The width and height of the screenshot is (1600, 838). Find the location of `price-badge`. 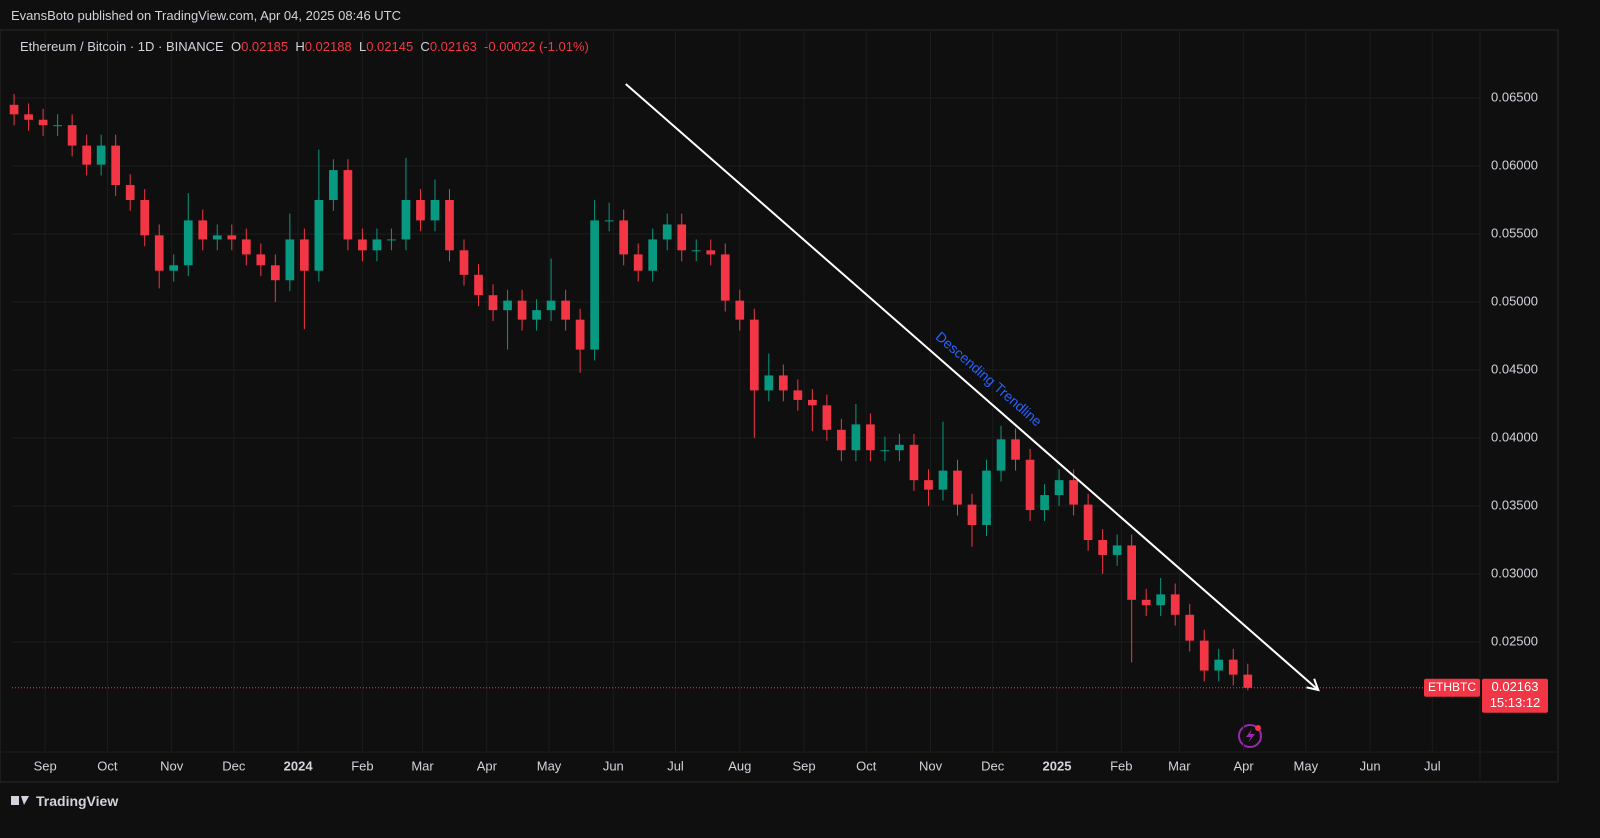

price-badge is located at coordinates (1515, 695).